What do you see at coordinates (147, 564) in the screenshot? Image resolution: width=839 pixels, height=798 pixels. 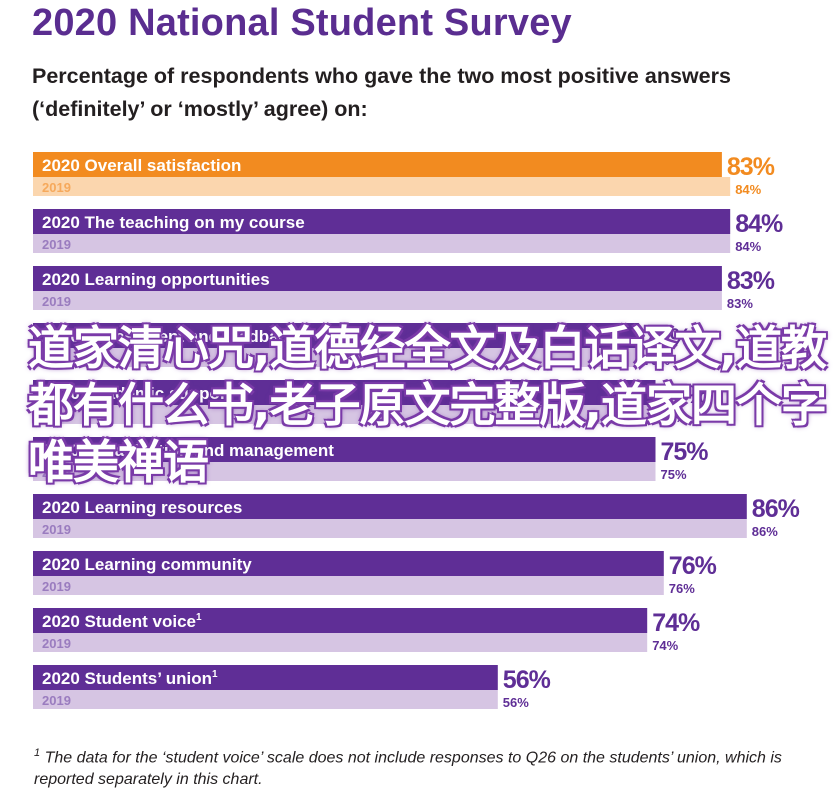 I see `bar-label-2020: 2020 Learning community` at bounding box center [147, 564].